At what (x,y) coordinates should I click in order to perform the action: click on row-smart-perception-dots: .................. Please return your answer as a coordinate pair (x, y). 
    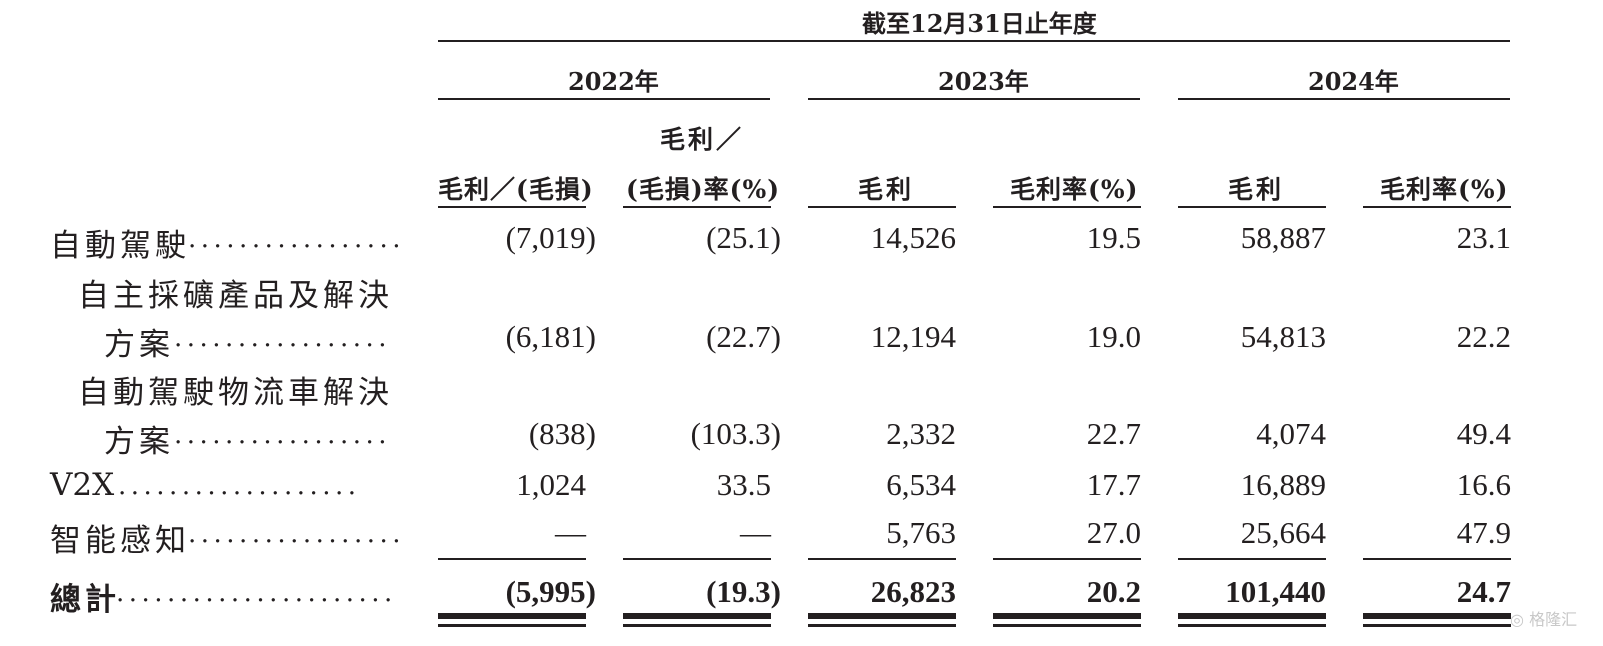
    Looking at the image, I should click on (296, 534).